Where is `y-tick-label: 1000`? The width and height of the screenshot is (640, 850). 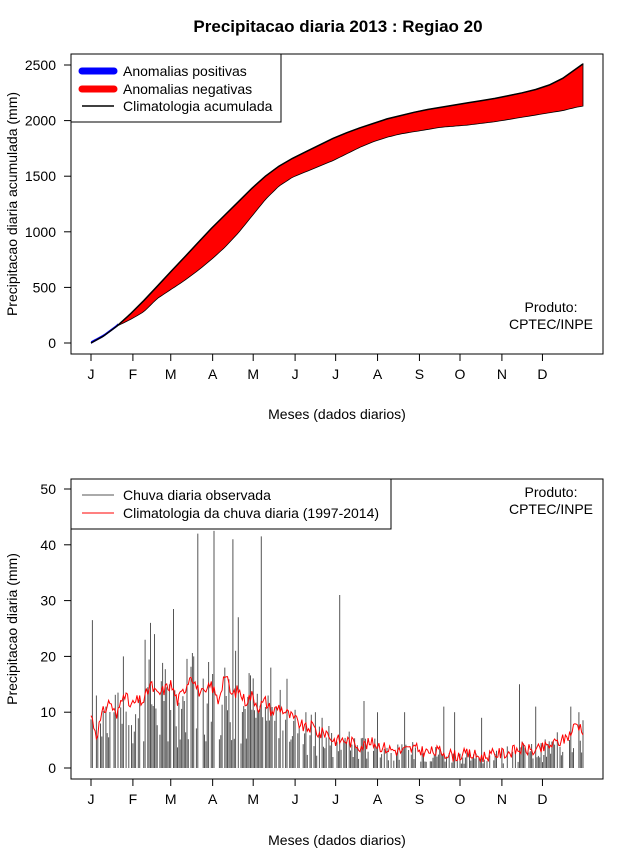 y-tick-label: 1000 is located at coordinates (40, 232).